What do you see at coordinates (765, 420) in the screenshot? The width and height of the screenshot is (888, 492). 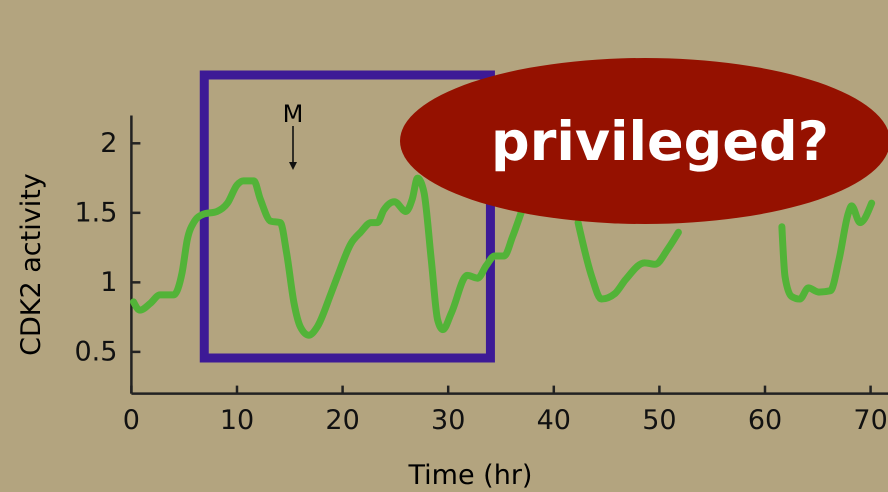 I see `x-tick-label: 60` at bounding box center [765, 420].